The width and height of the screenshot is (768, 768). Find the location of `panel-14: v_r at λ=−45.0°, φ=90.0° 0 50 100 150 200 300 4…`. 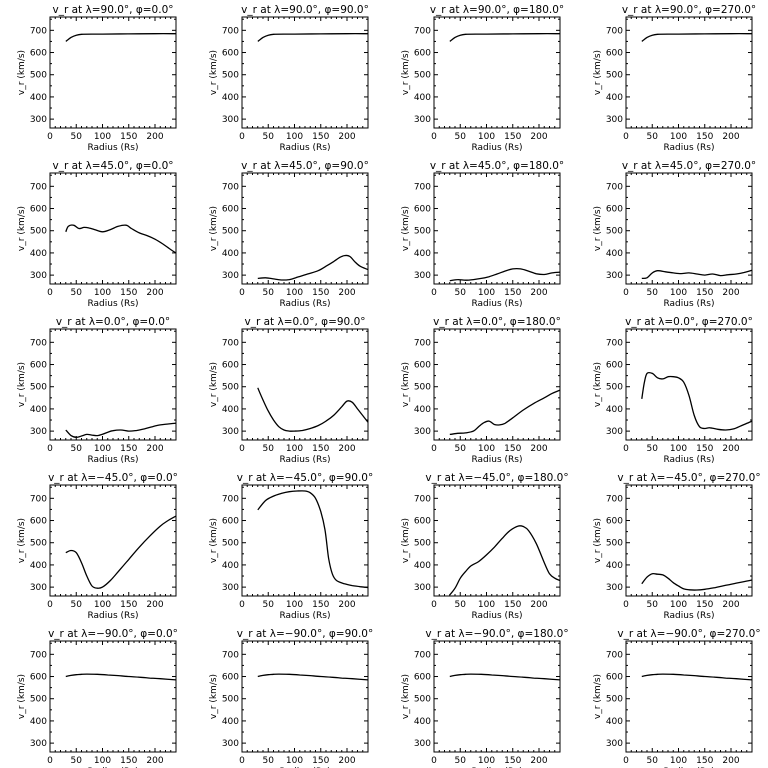

panel-14: v_r at λ=−45.0°, φ=90.0° 0 50 100 150 200 300 4… is located at coordinates (291, 546).